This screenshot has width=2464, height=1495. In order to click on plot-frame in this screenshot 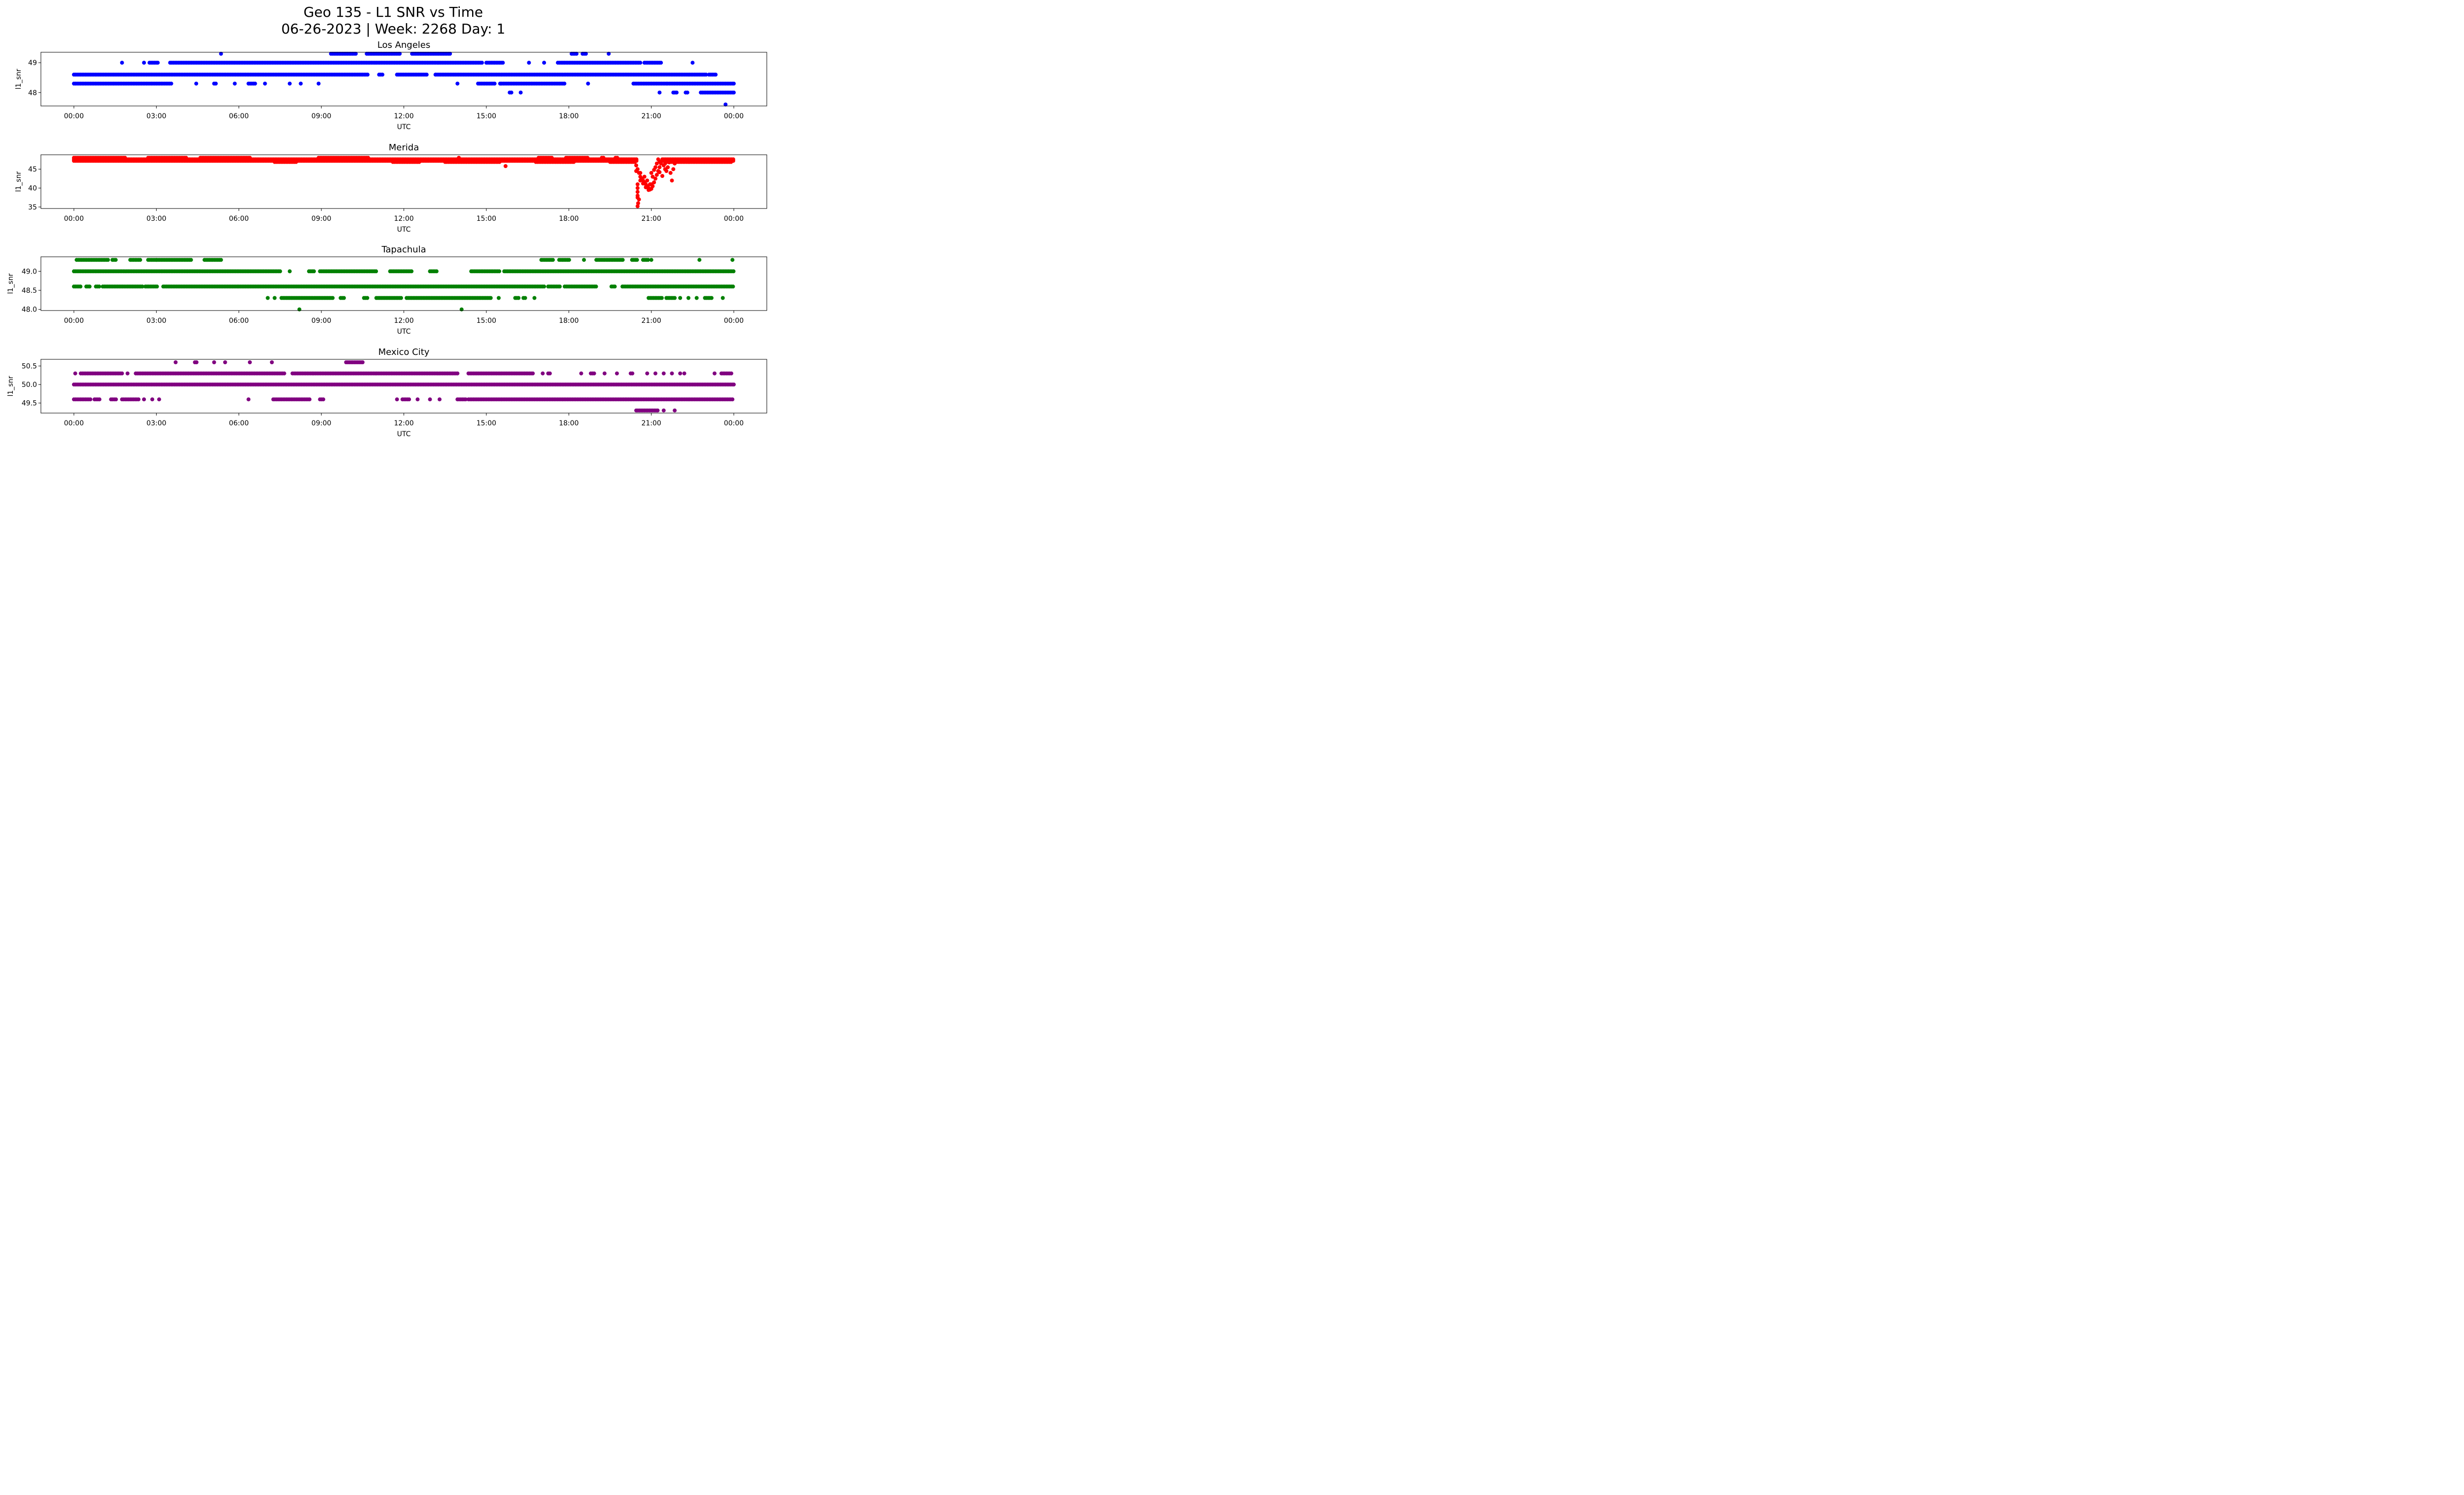, I will do `click(403, 79)`.